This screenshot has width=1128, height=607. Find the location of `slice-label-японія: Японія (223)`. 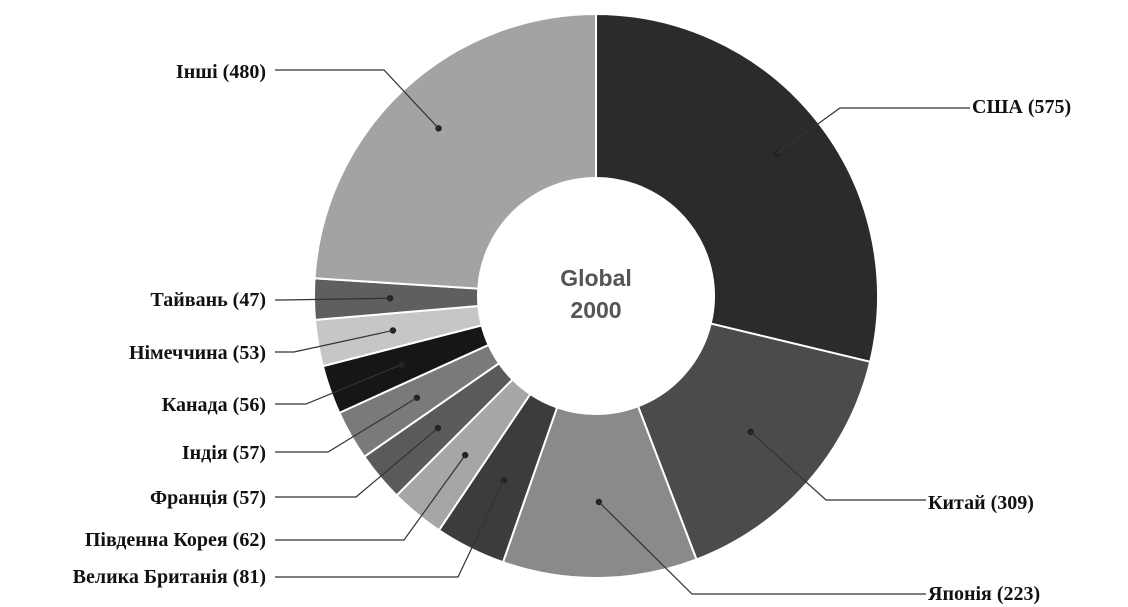

slice-label-японія: Японія (223) is located at coordinates (984, 594).